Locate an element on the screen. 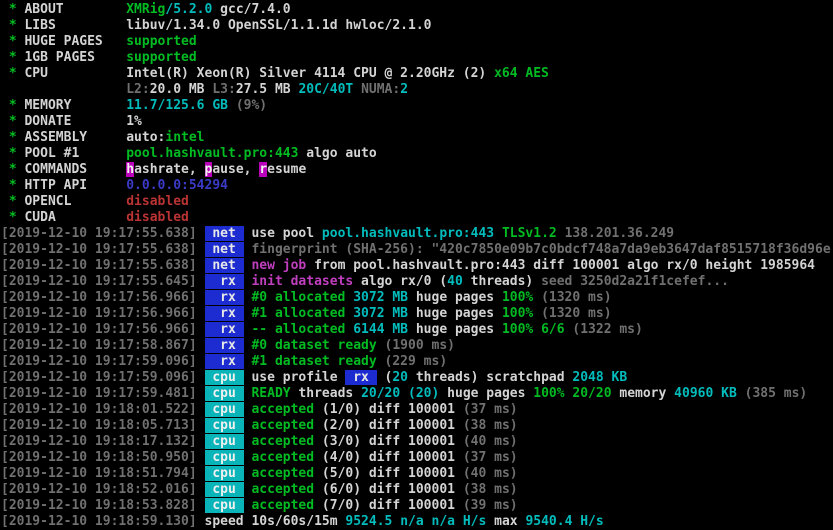 The image size is (833, 530). header-line-http-api: * HTTP API 0.0.0.0:54294 is located at coordinates (114, 185).